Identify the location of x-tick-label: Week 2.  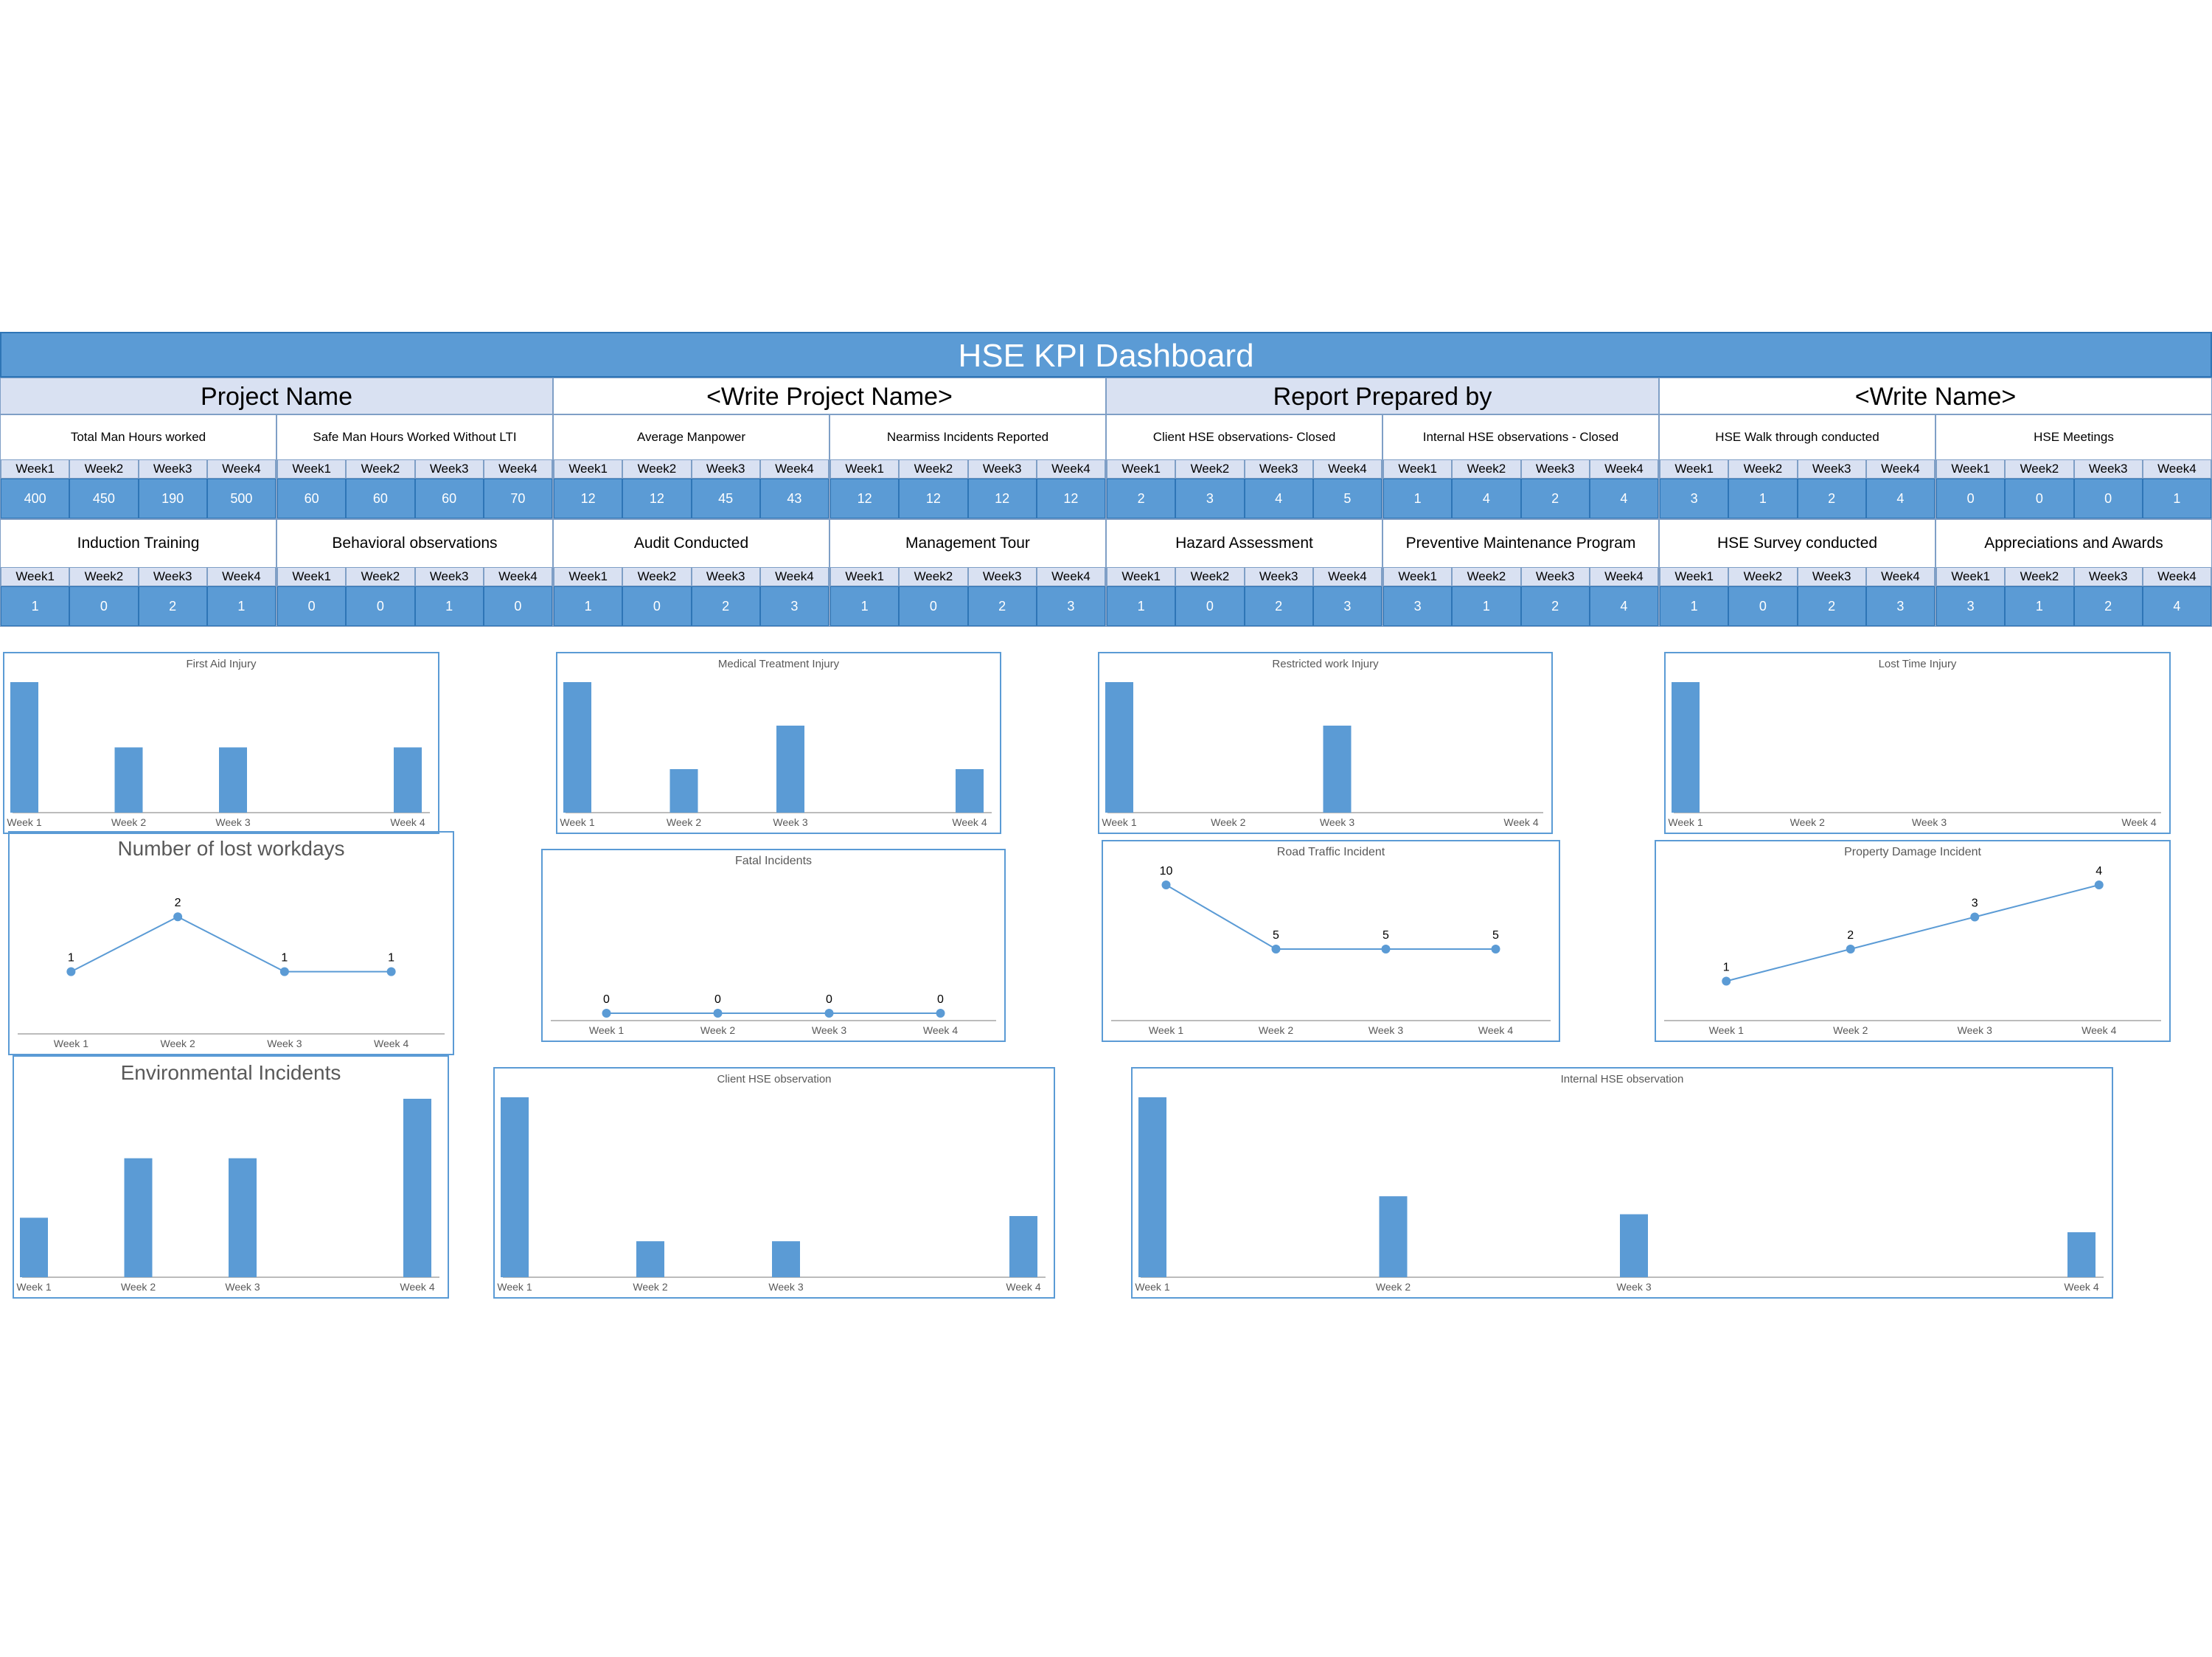
(178, 1043).